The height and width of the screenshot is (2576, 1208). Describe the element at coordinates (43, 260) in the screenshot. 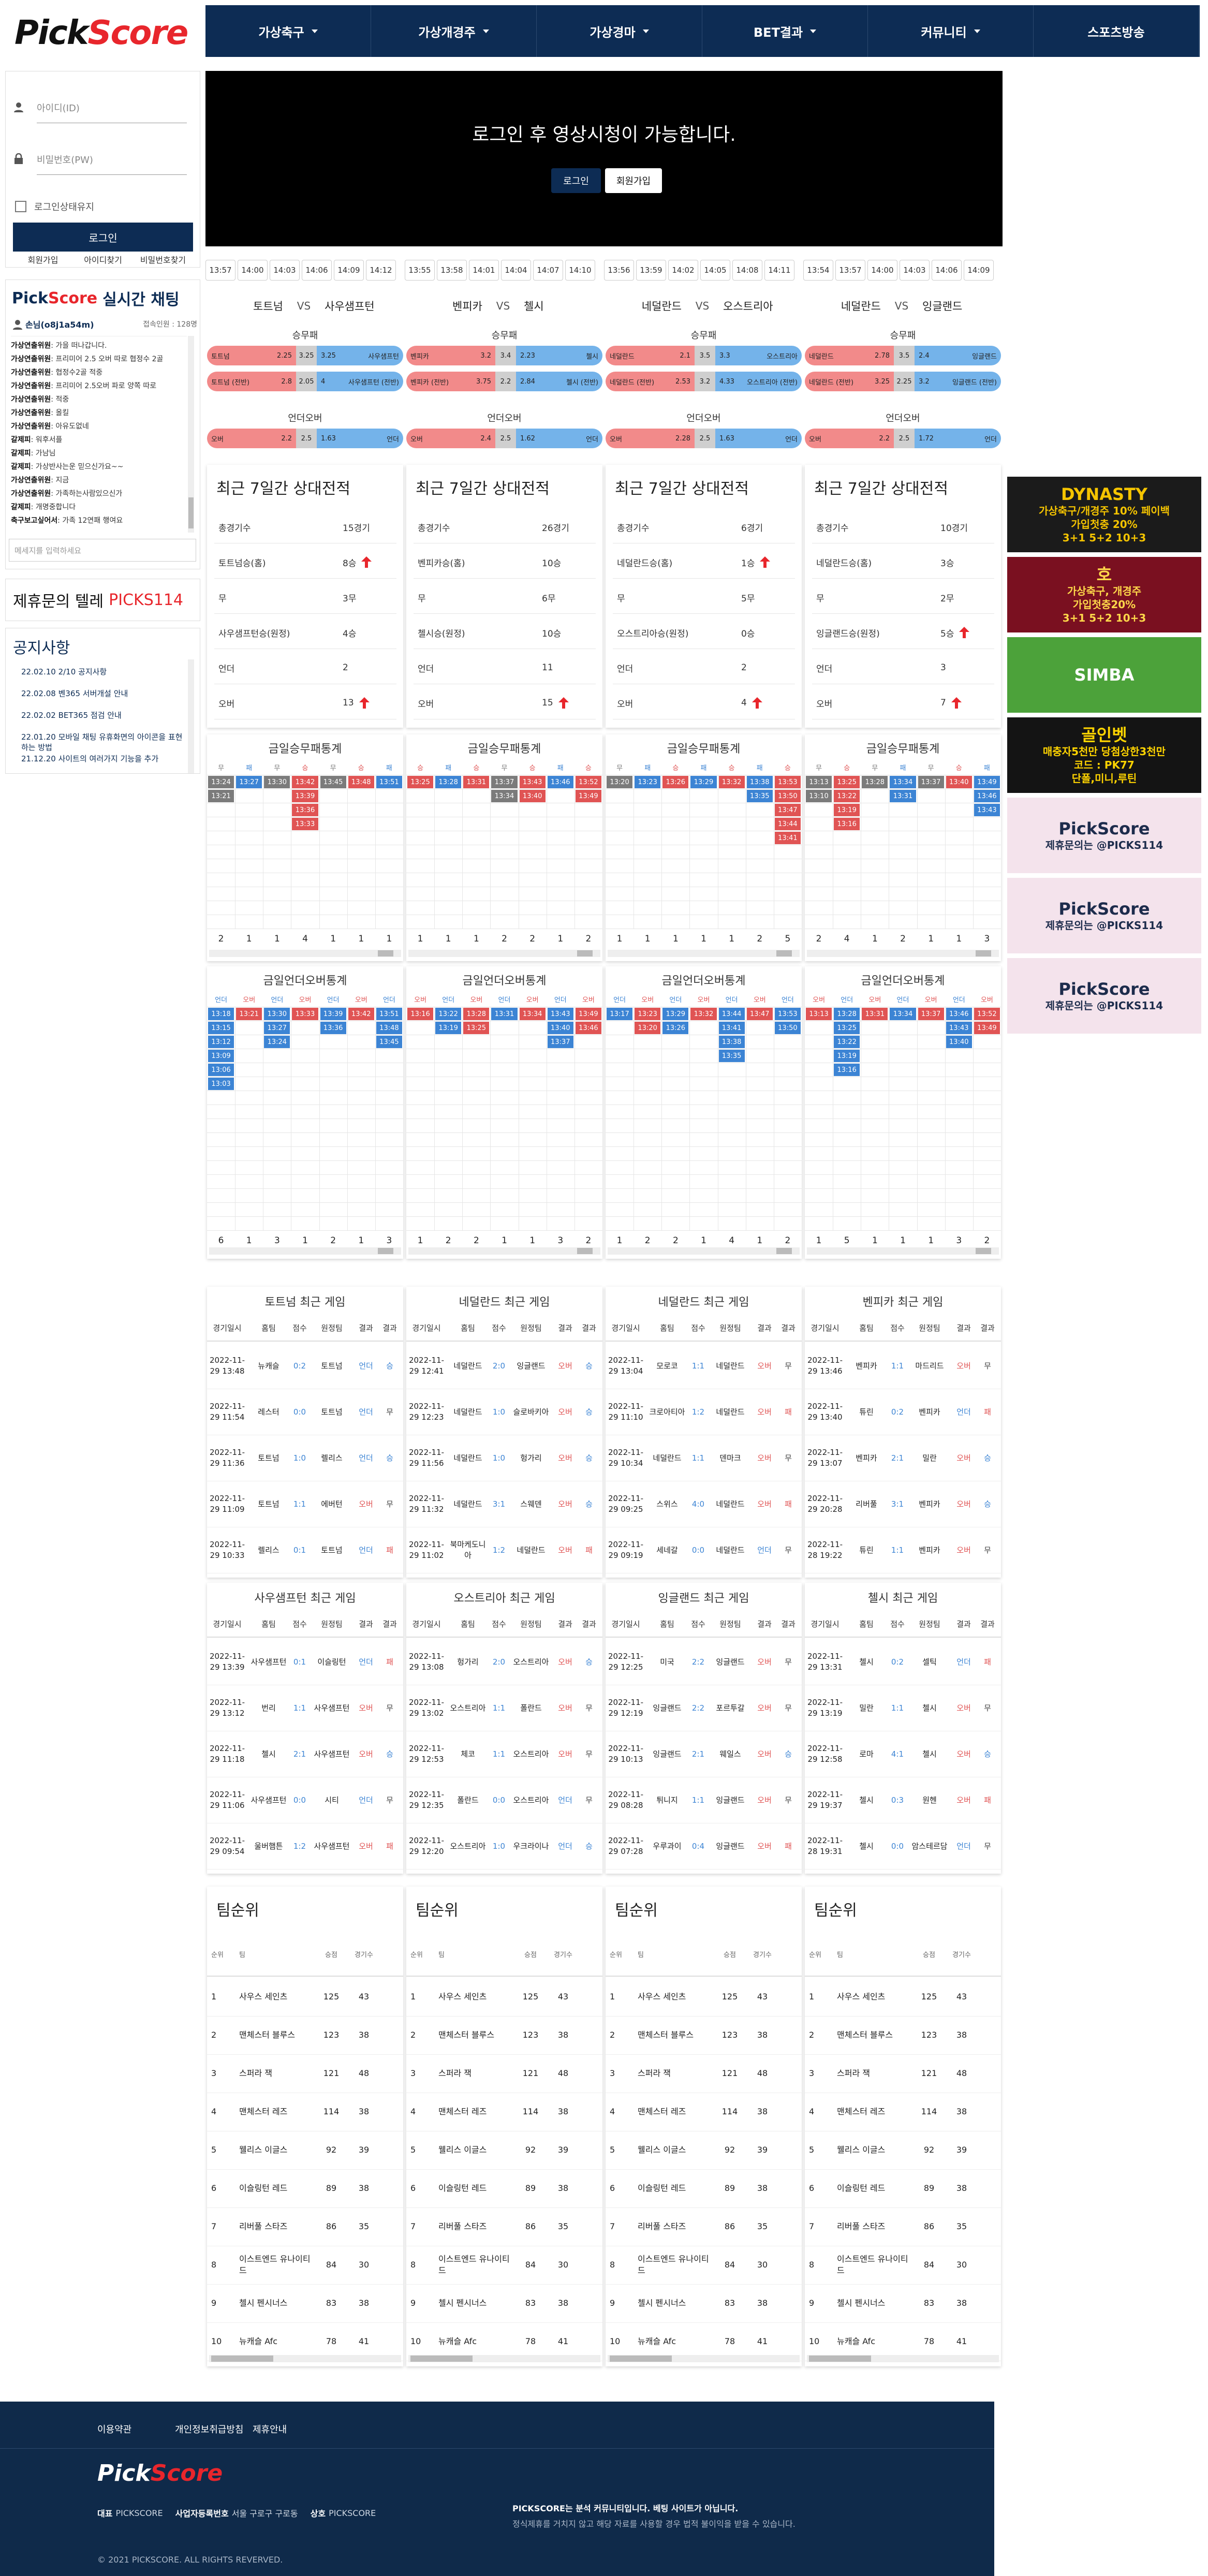

I see `login-link: 회원가입` at that location.